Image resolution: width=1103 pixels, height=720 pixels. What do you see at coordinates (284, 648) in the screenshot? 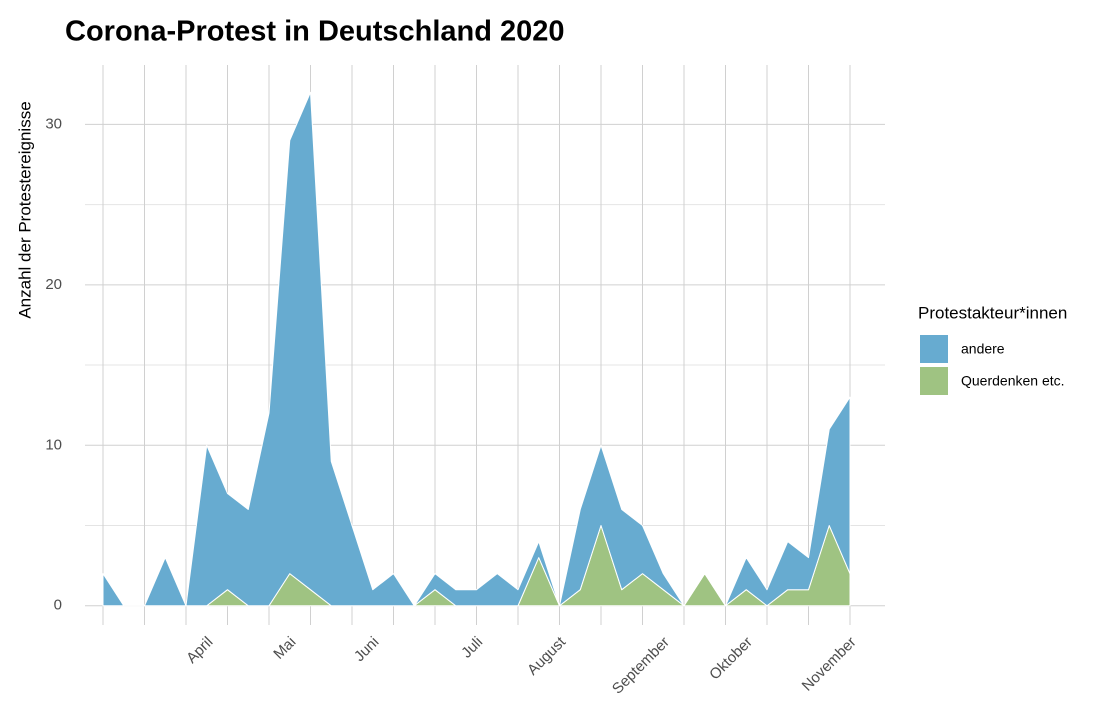
I see `x-tick-label: Mai` at bounding box center [284, 648].